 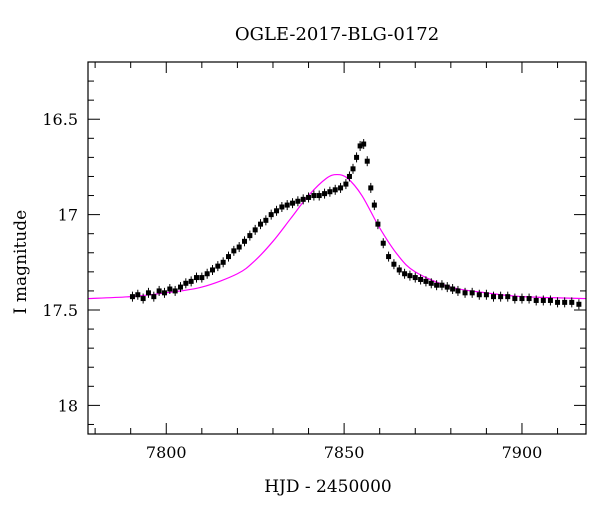 I want to click on chart-title: OGLE-2017-BLG-0172, so click(x=337, y=34).